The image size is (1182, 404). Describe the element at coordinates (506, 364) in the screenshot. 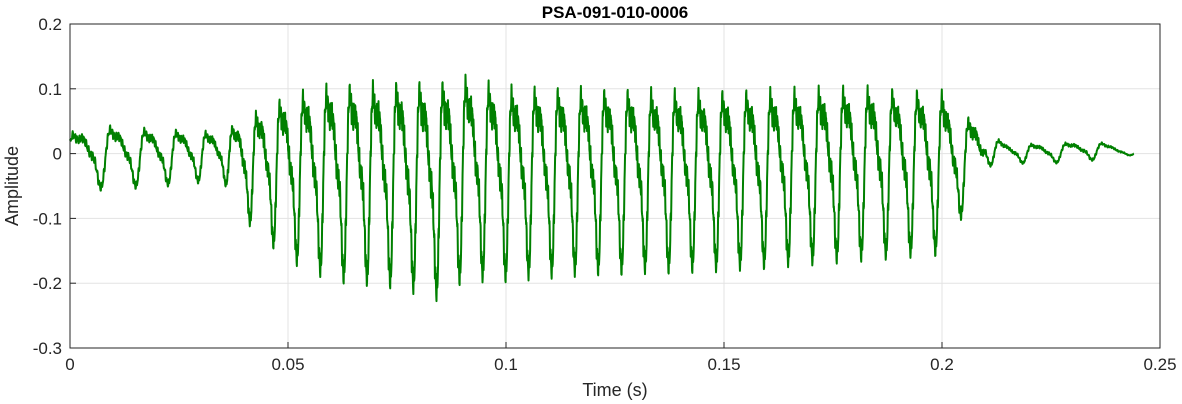

I see `x-tick-label: 0.1` at that location.